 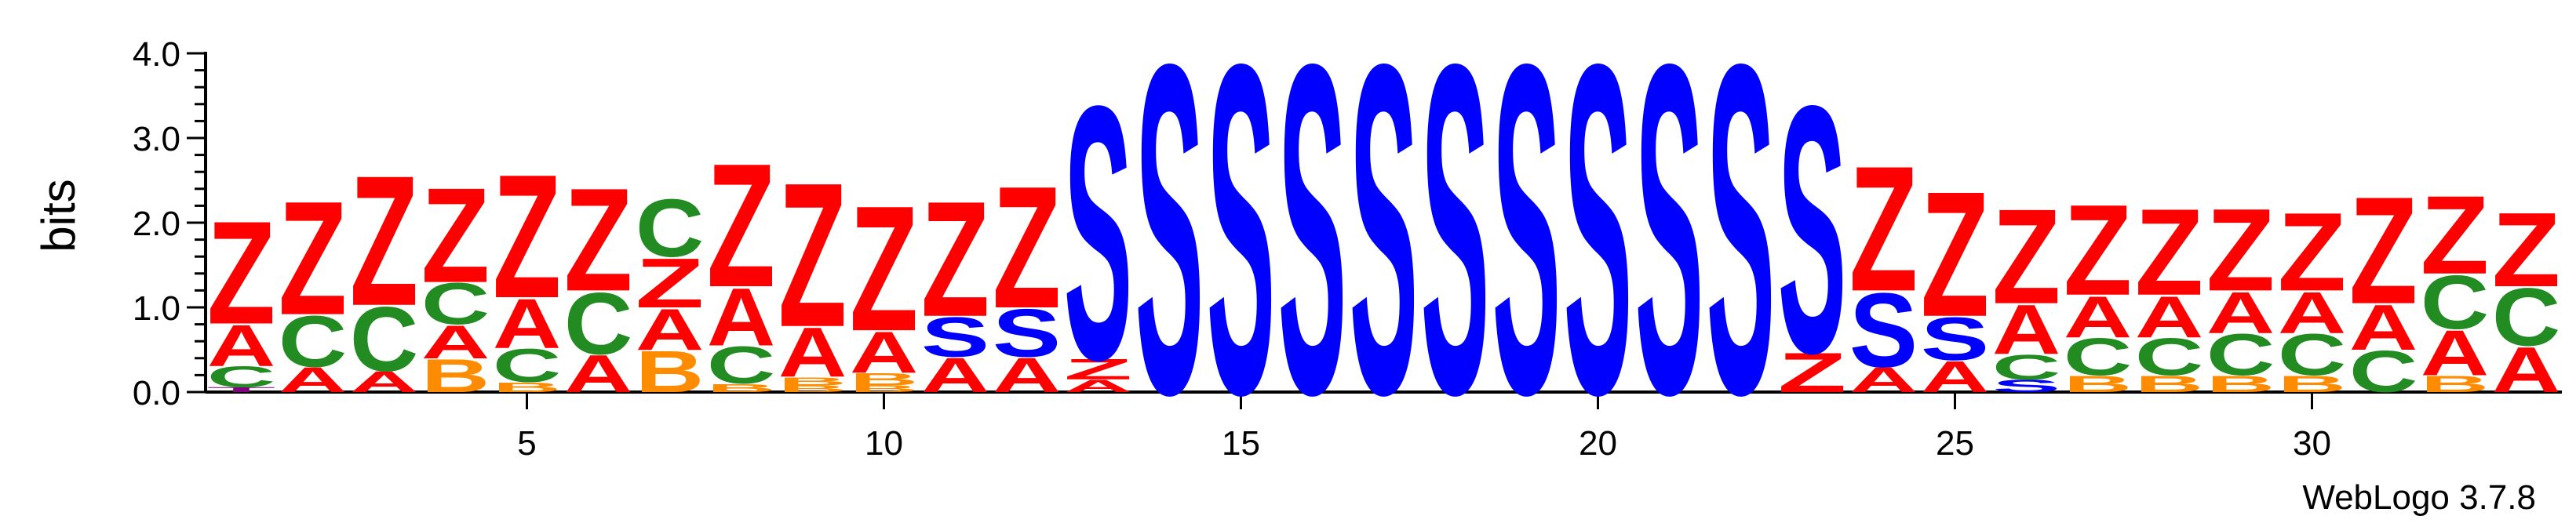 I want to click on logo-column: ZS, so click(x=1812, y=230).